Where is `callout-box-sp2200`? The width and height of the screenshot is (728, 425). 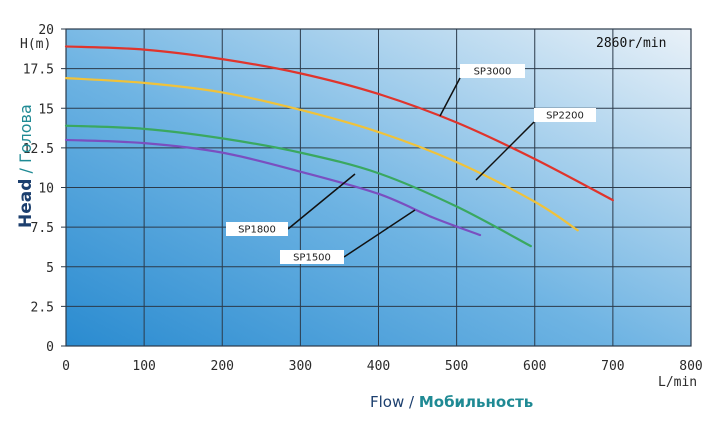 callout-box-sp2200 is located at coordinates (565, 115).